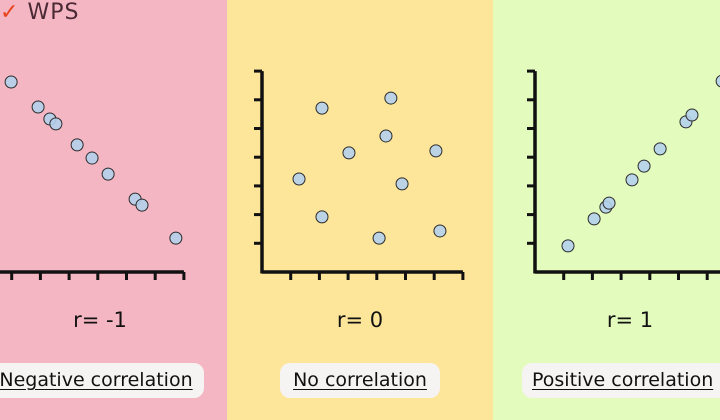 Image resolution: width=720 pixels, height=420 pixels. What do you see at coordinates (360, 320) in the screenshot?
I see `r-label-none: r= 0` at bounding box center [360, 320].